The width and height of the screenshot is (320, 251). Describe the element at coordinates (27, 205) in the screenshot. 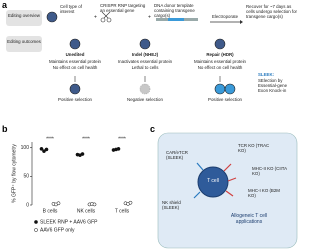

I see `y-tick-label: 0` at that location.